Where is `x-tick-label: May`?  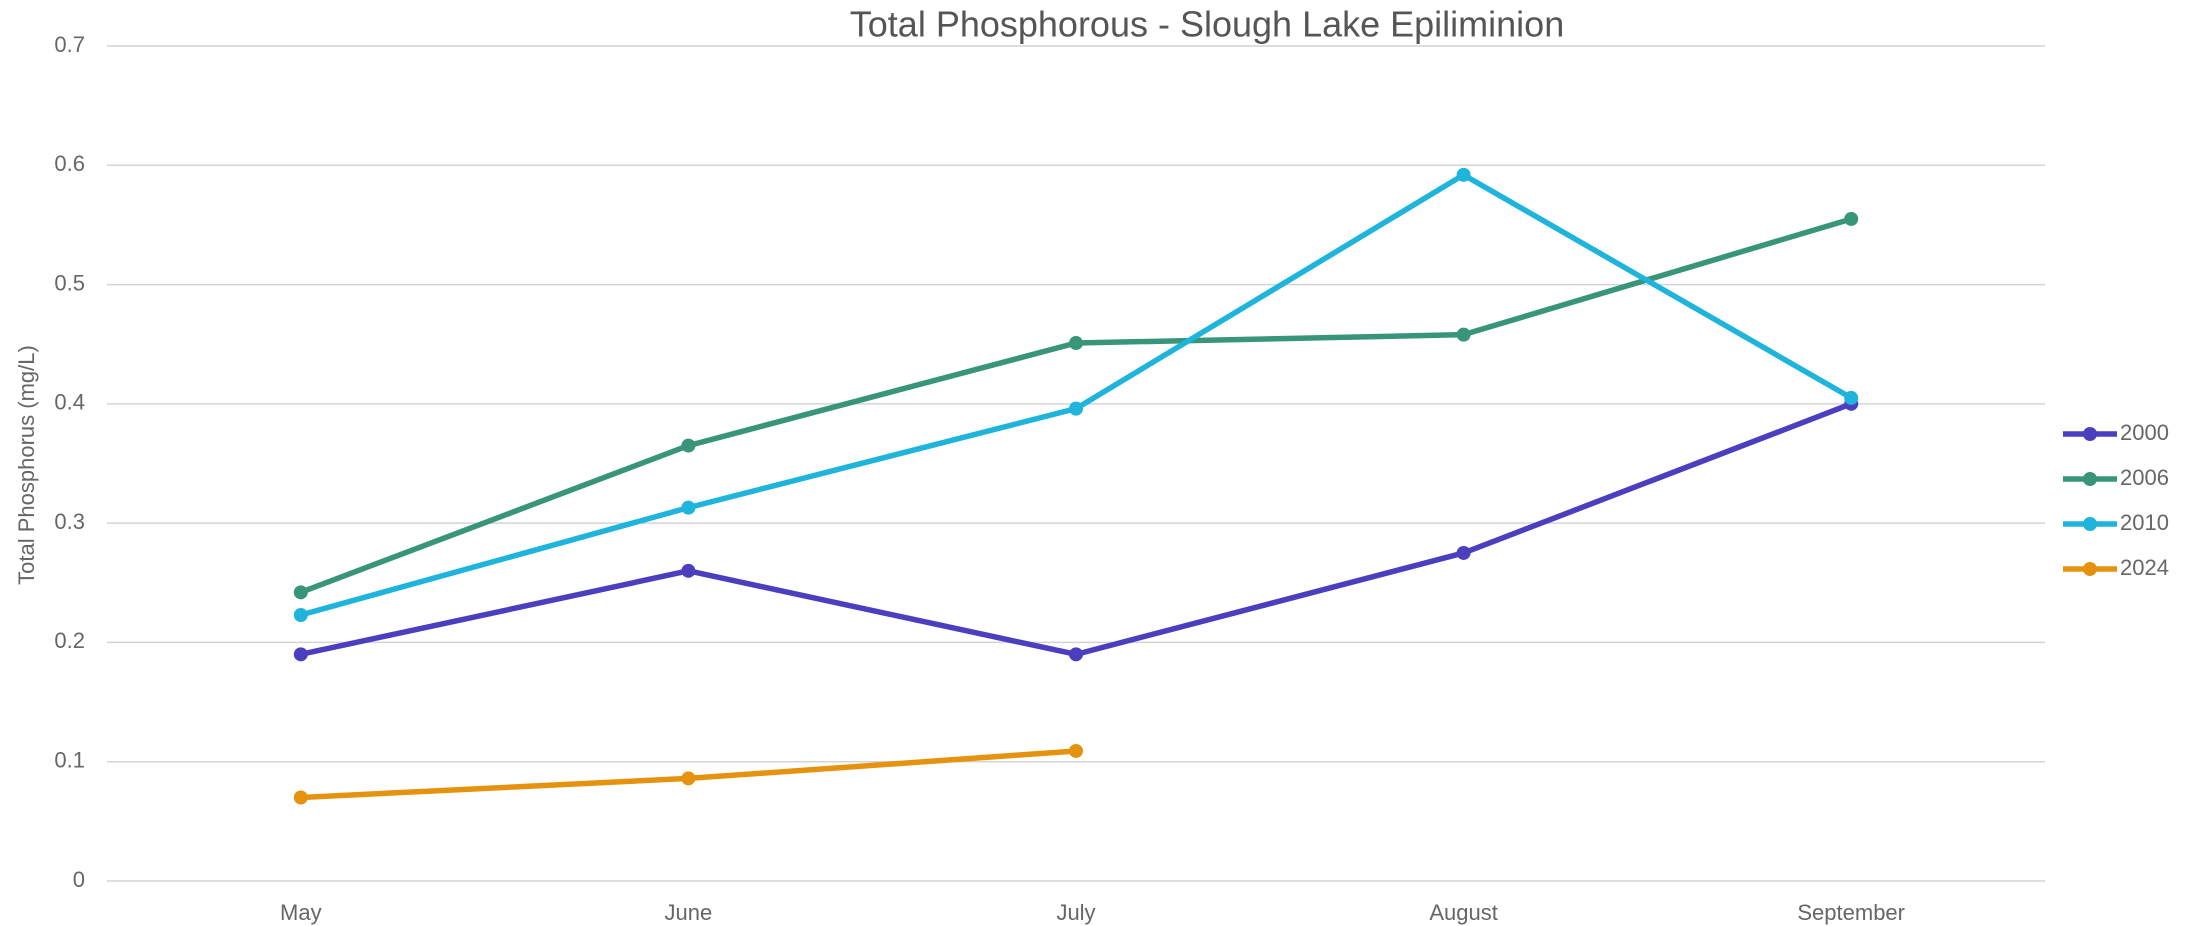 x-tick-label: May is located at coordinates (301, 912).